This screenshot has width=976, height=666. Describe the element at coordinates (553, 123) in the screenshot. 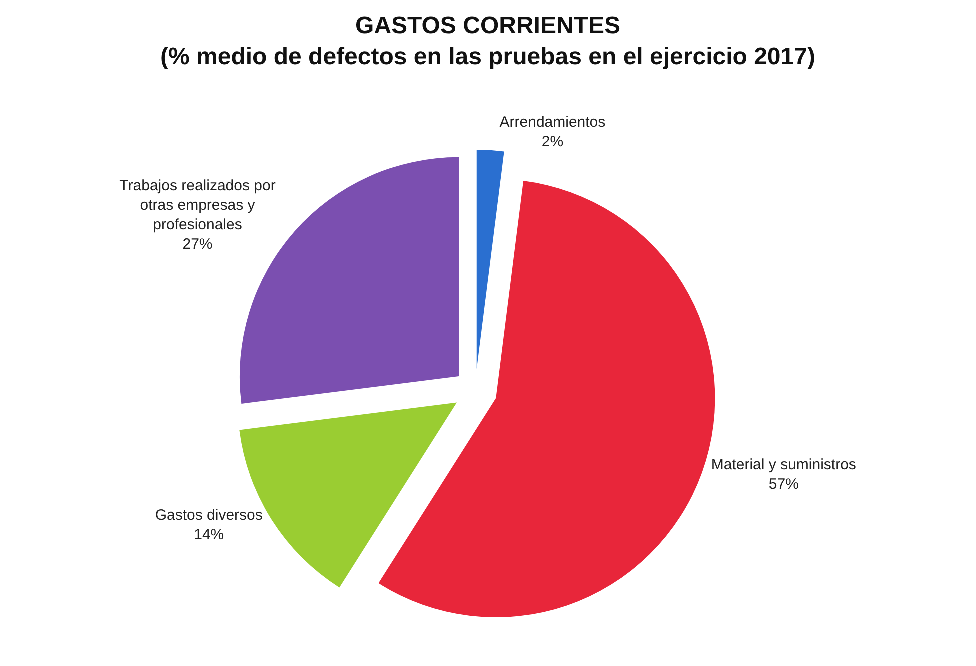

I see `slice-label: Arrendamientos` at that location.